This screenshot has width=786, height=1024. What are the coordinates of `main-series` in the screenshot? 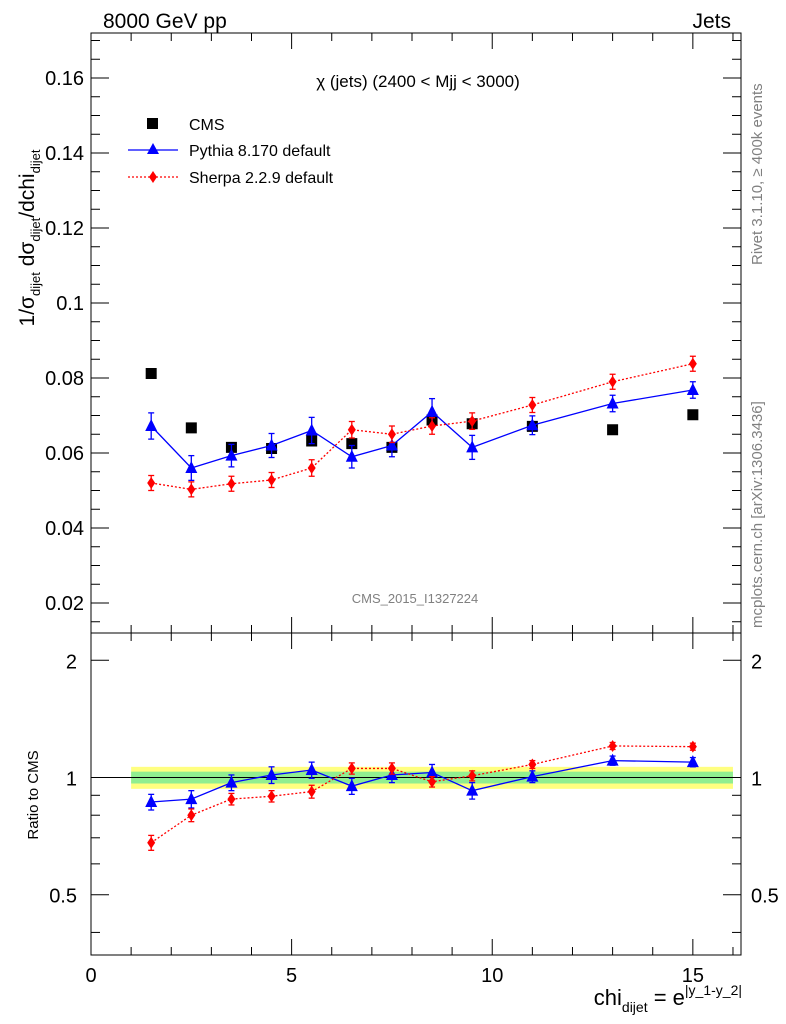 It's located at (422, 426).